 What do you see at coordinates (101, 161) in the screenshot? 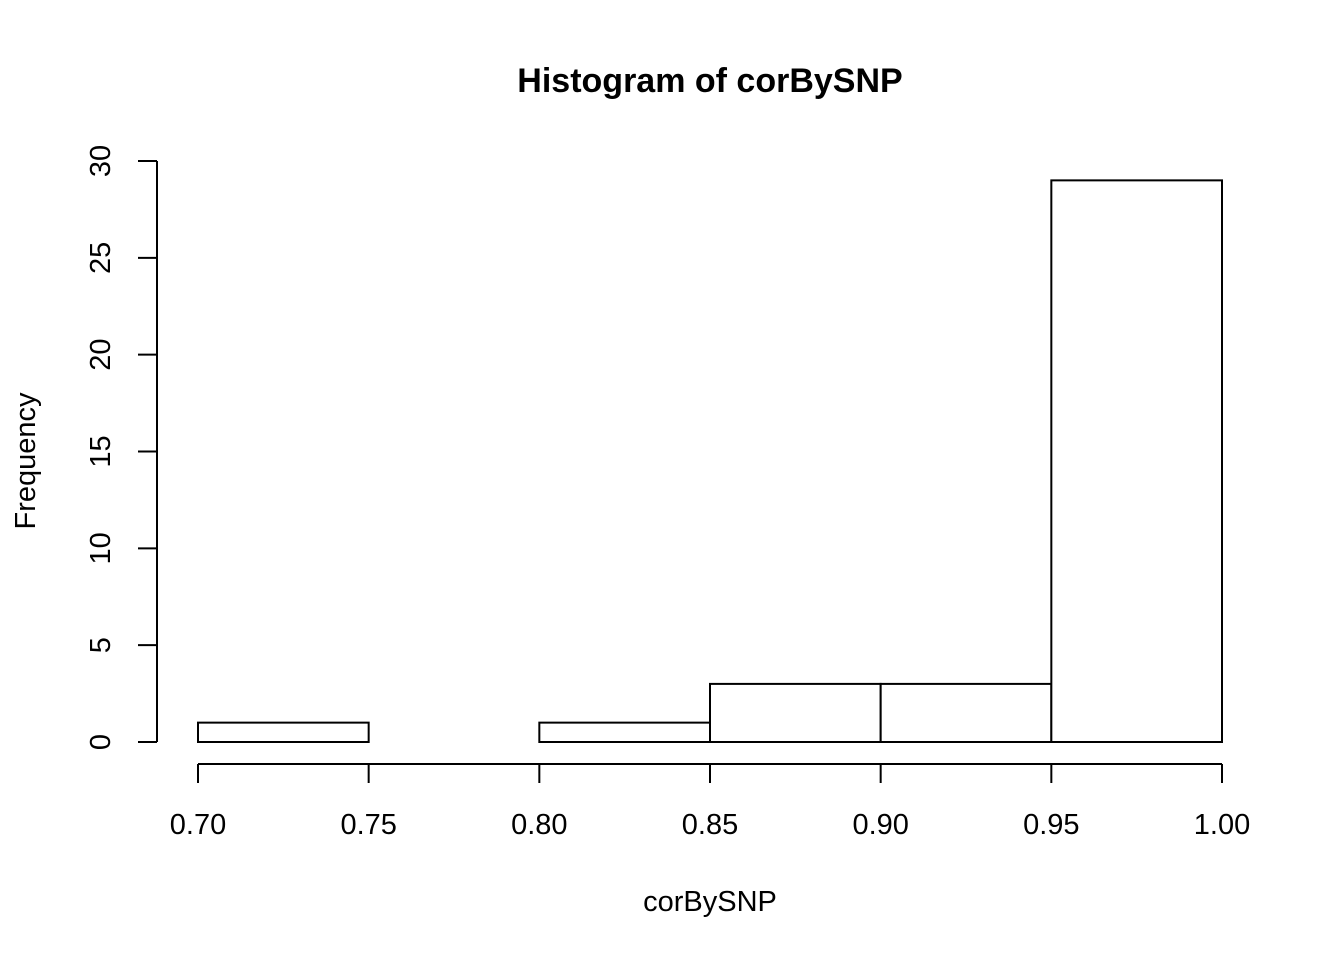
I see `y-tick-label-6: 30` at bounding box center [101, 161].